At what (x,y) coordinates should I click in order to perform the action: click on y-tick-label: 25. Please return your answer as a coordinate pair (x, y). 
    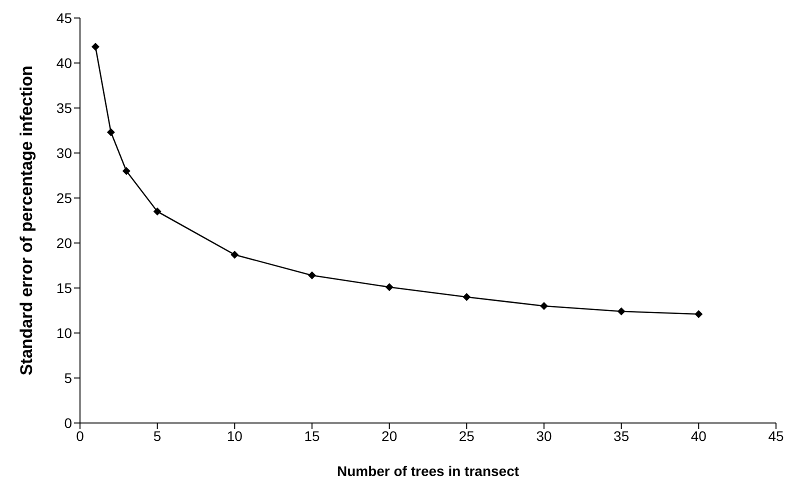
    Looking at the image, I should click on (64, 198).